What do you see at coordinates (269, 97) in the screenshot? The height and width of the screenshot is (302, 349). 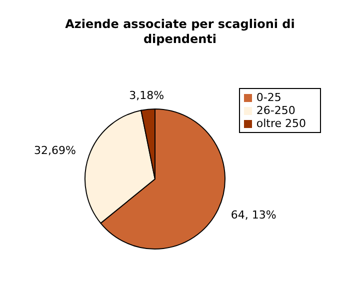 I see `legend-label: 0-25` at bounding box center [269, 97].